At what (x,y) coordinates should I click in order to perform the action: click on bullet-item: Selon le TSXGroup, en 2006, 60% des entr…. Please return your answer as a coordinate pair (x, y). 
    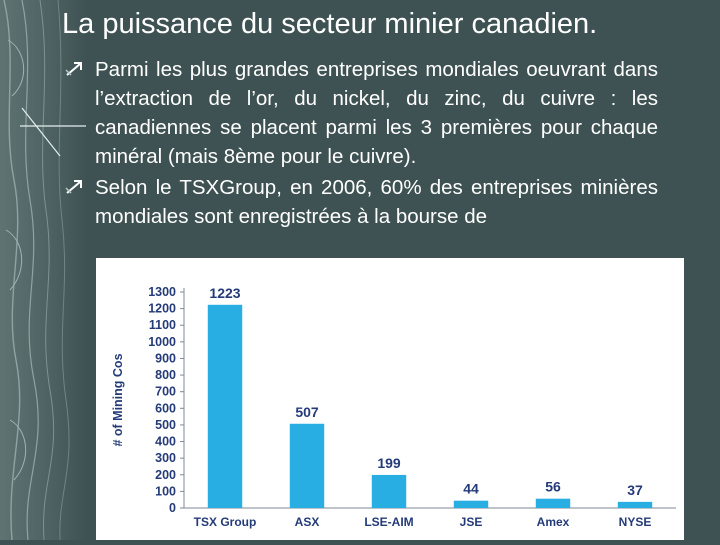
    Looking at the image, I should click on (360, 202).